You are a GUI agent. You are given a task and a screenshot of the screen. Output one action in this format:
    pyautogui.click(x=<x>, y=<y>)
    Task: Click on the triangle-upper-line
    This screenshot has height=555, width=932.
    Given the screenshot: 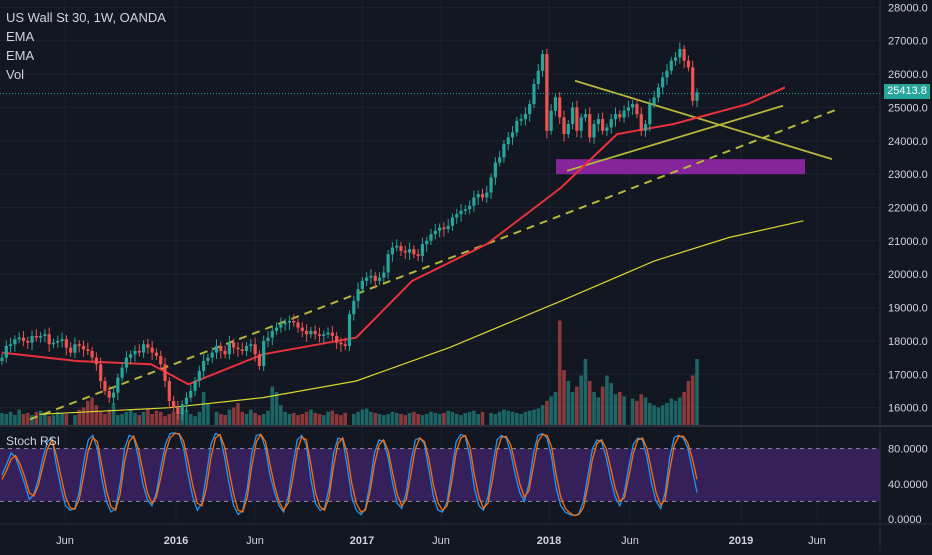 What is the action you would take?
    pyautogui.click(x=703, y=119)
    